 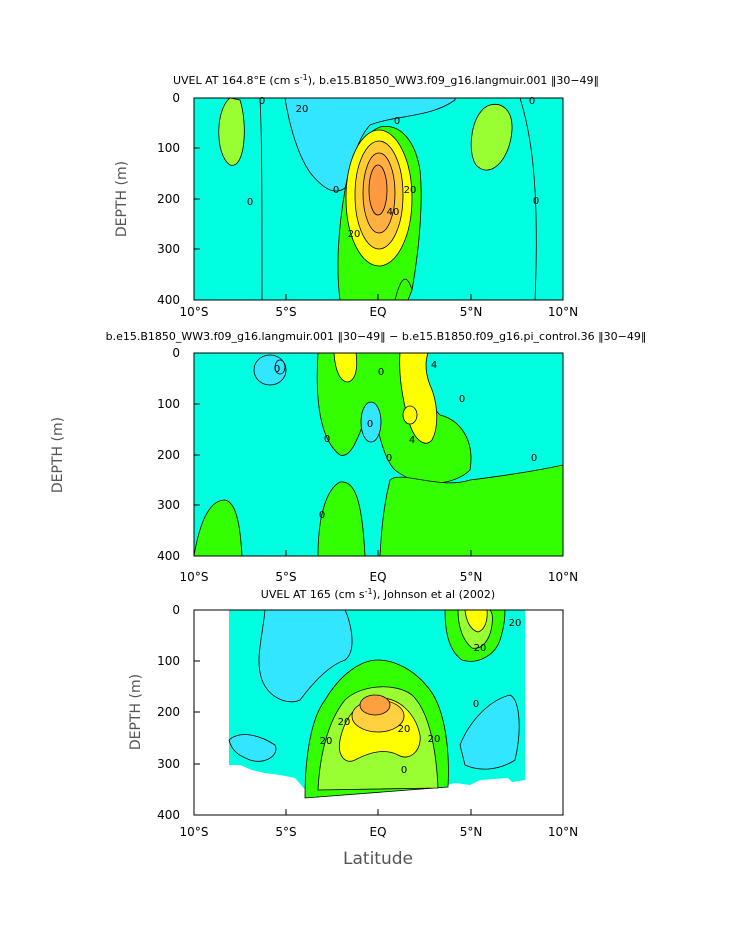 What do you see at coordinates (176, 98) in the screenshot?
I see `panel-1-y-tick-label: 0` at bounding box center [176, 98].